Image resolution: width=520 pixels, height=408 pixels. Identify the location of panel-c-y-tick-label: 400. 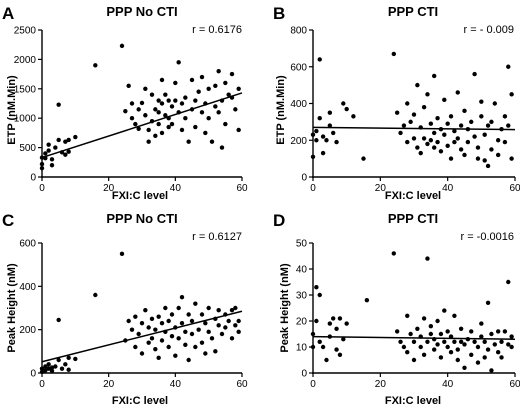
(27, 287).